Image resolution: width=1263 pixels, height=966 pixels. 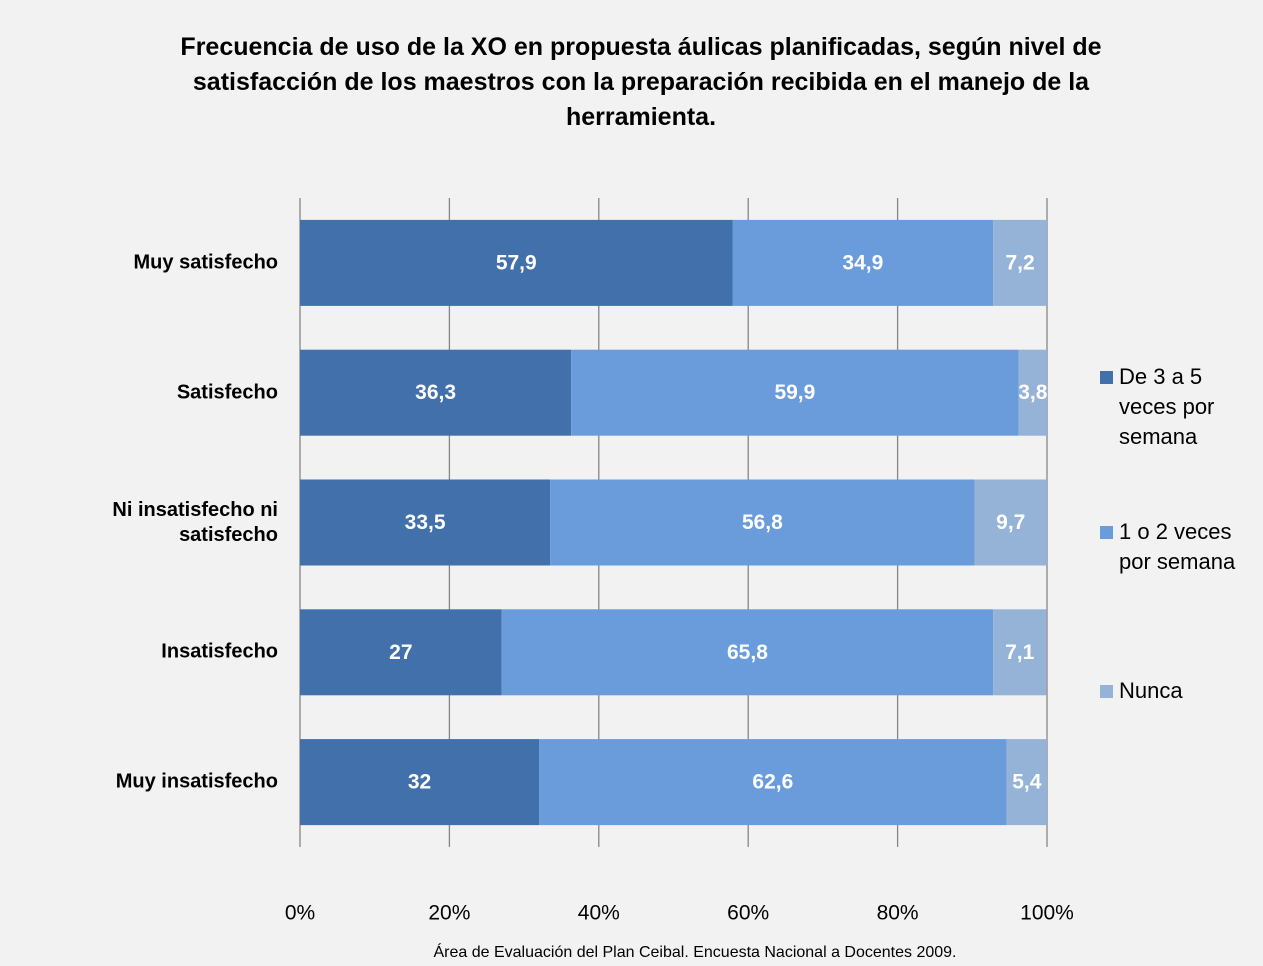 I want to click on data-label: 7,2, so click(x=1020, y=262).